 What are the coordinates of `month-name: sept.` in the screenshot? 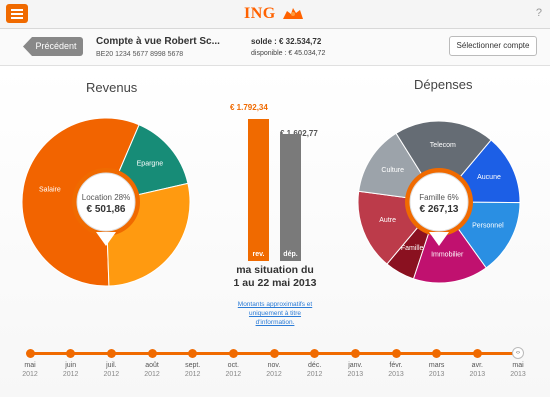 It's located at (193, 365).